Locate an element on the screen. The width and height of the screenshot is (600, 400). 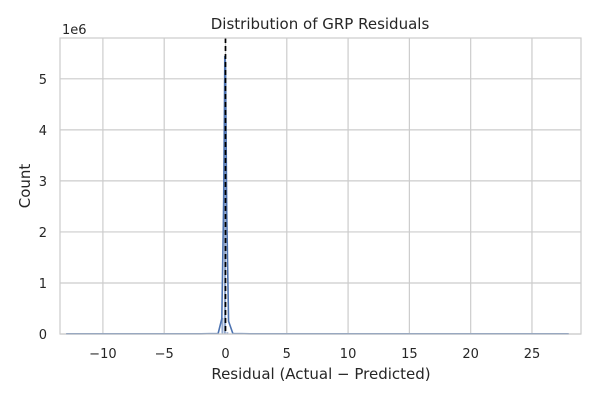
x-tick-label: 15 is located at coordinates (409, 354).